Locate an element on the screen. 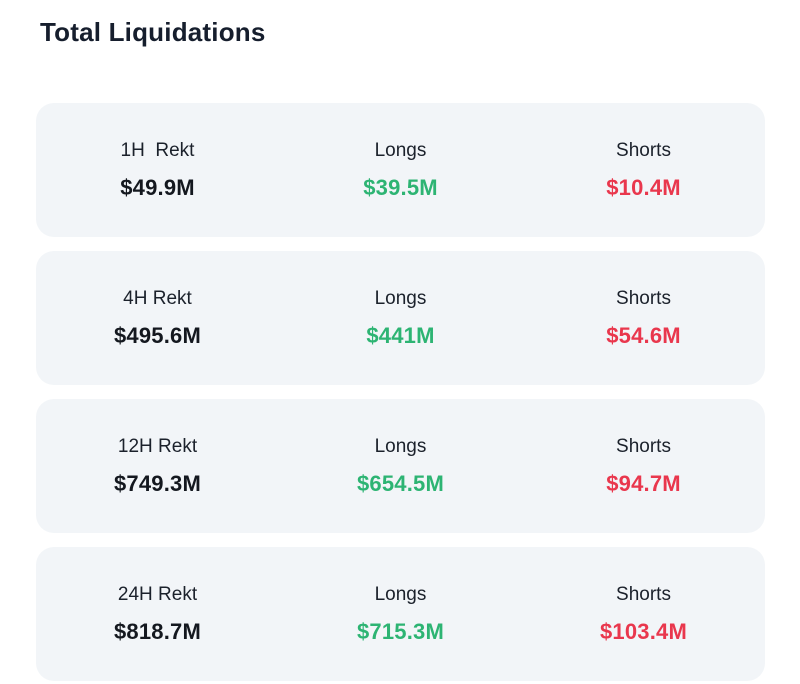 This screenshot has width=800, height=684. shorts-cell: Shorts $94.7M is located at coordinates (643, 466).